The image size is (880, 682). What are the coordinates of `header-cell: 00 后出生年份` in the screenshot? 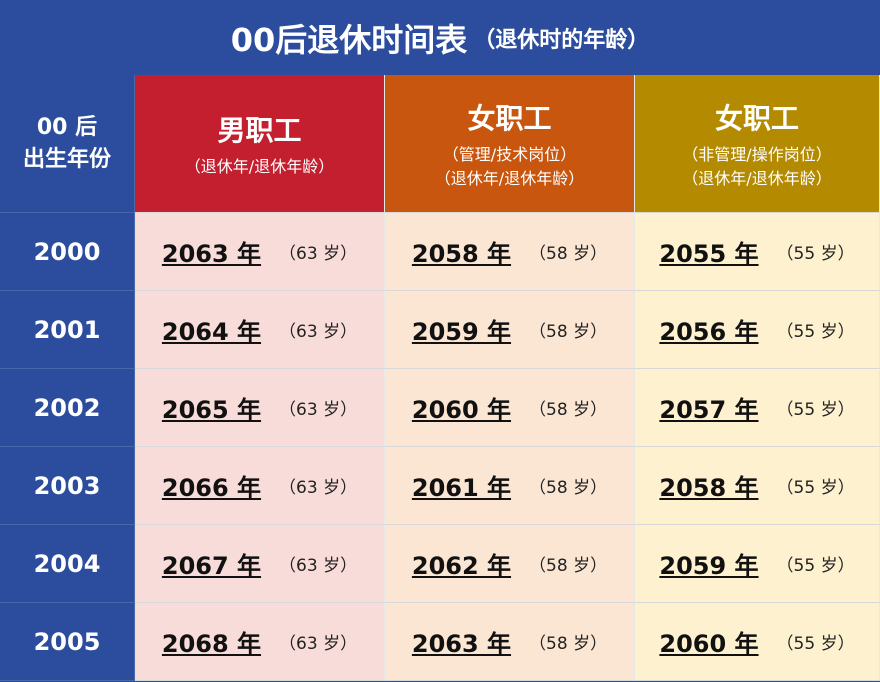 It's located at (67, 144).